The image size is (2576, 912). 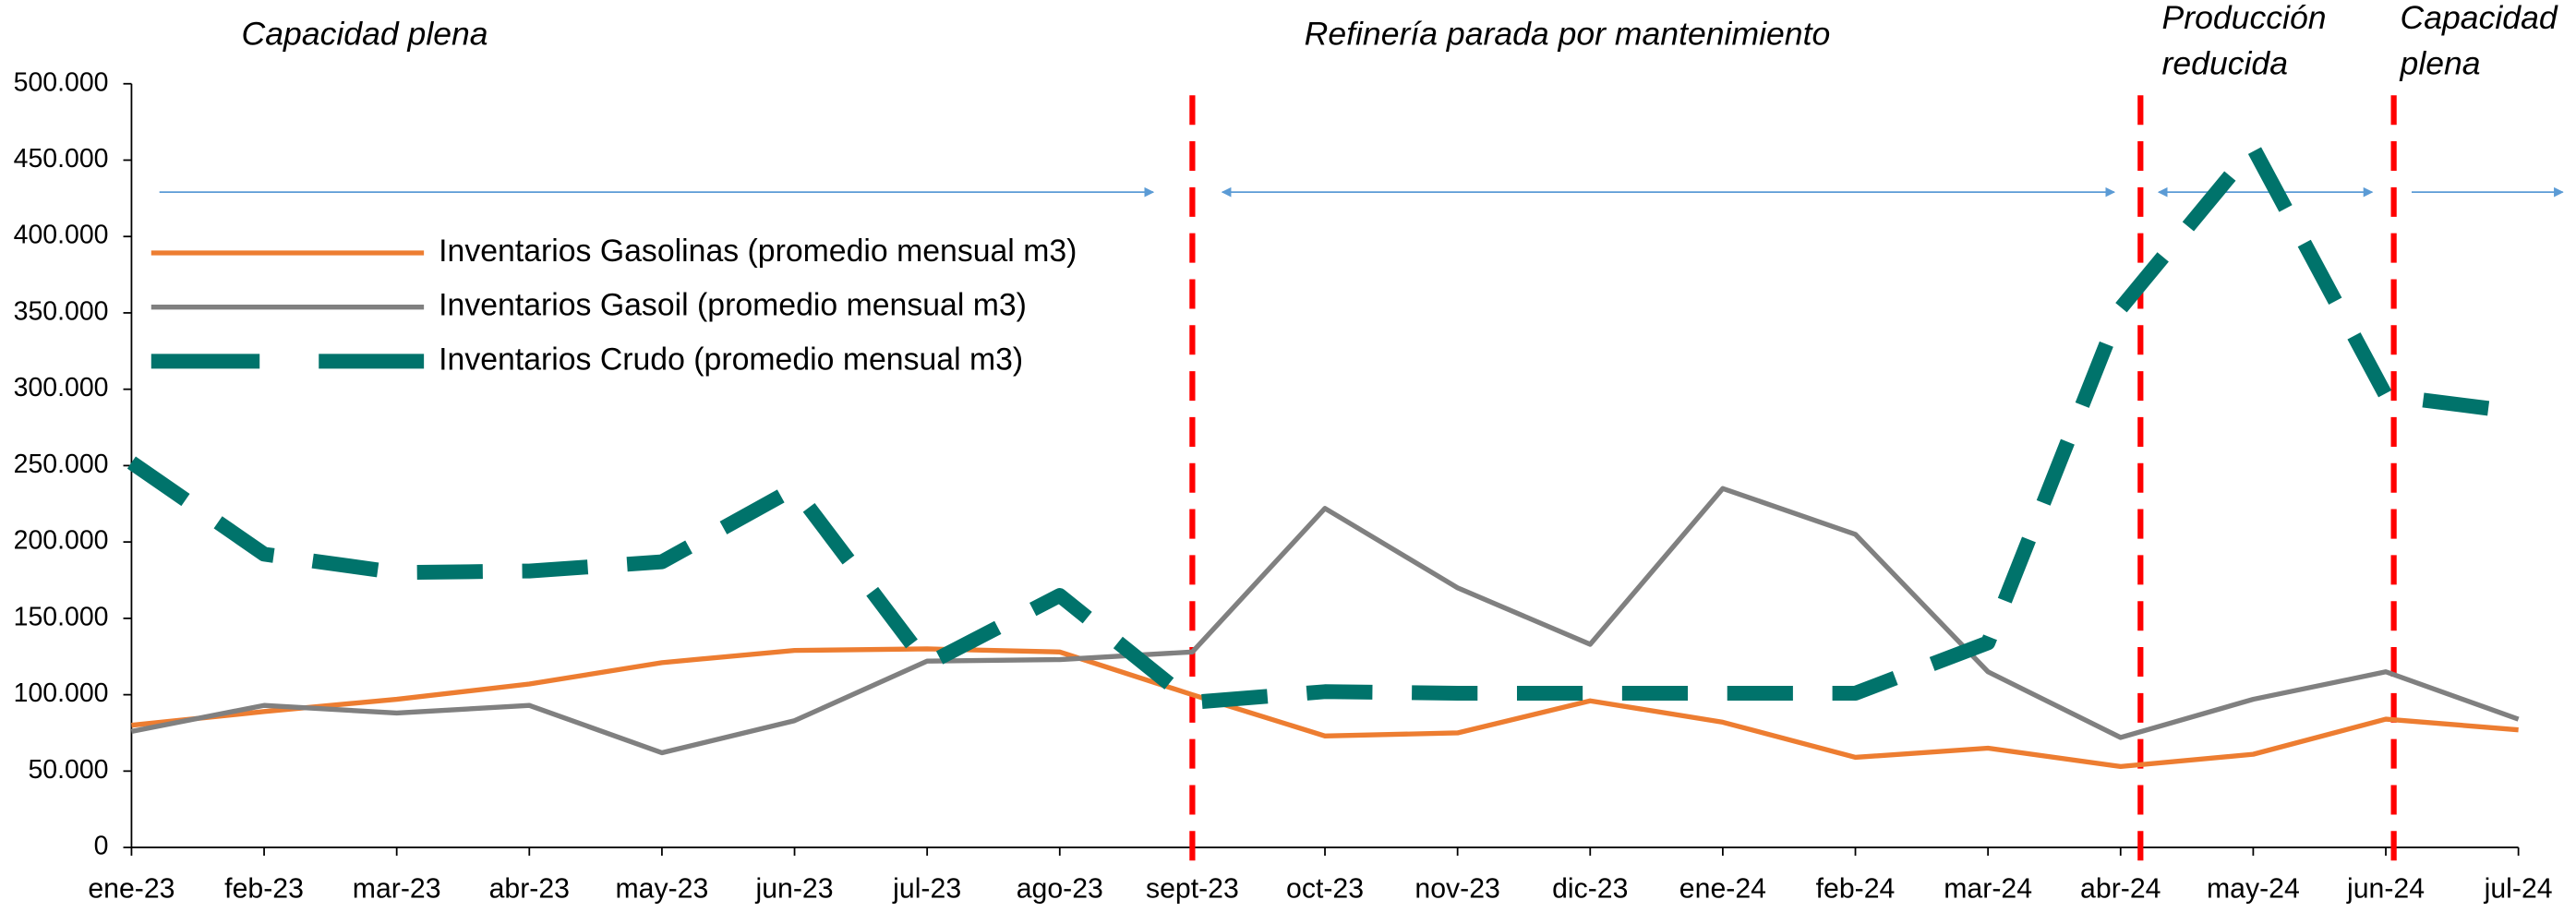 I want to click on annotation: plena, so click(x=2440, y=63).